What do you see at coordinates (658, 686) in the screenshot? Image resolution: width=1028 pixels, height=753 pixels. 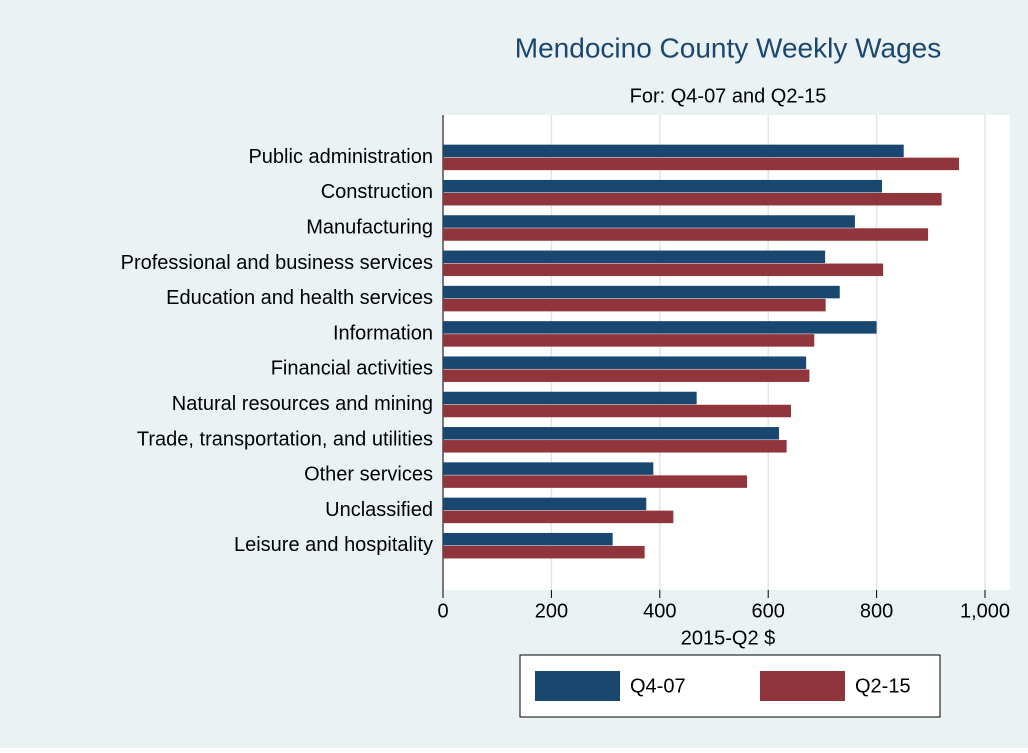 I see `legend-label: Q4-07` at bounding box center [658, 686].